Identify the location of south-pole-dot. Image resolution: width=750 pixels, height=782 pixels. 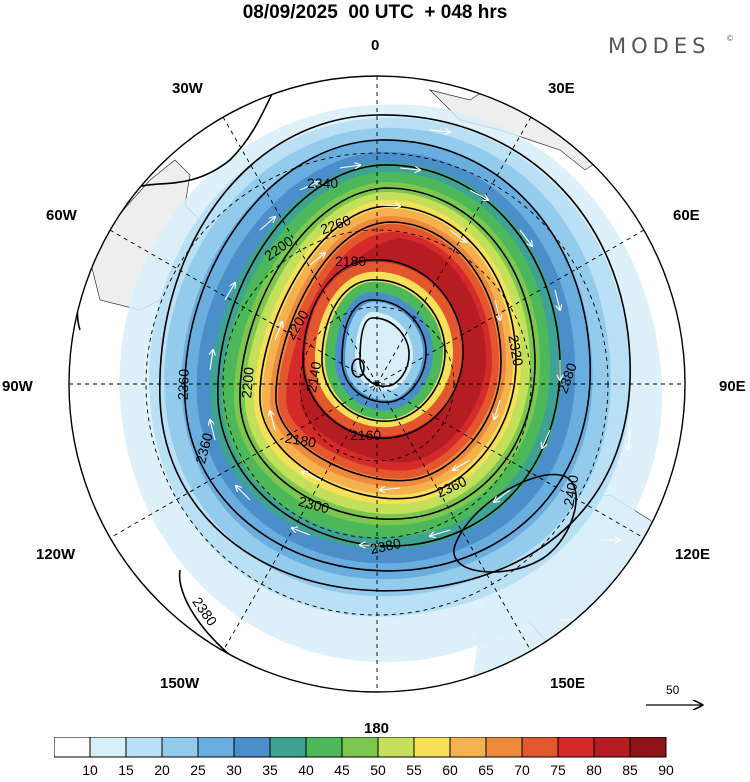
(377, 384).